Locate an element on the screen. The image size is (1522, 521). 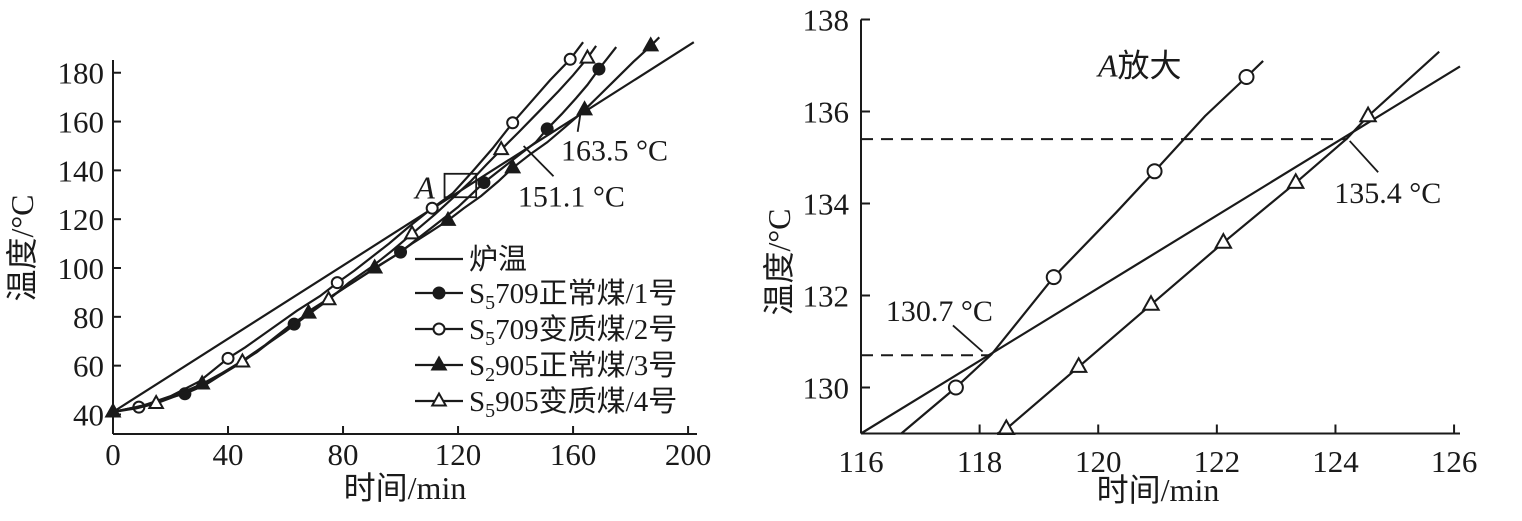
y-tick-label-80: 80 is located at coordinates (88, 317).